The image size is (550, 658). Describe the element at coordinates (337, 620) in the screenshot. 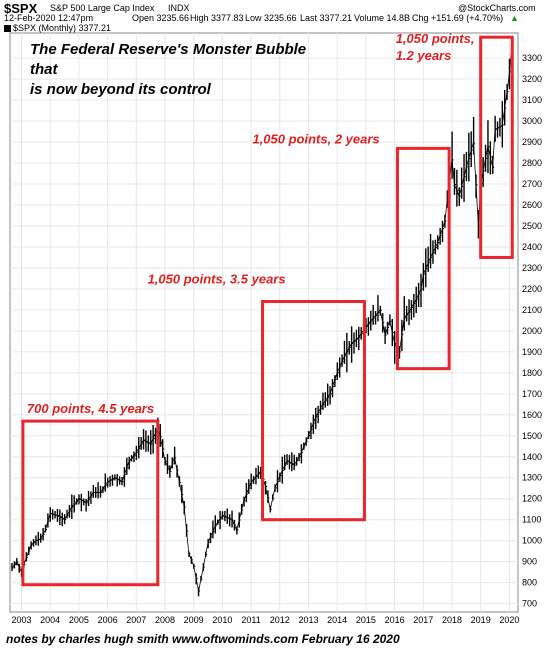

I see `x-tick-label: 2014` at that location.